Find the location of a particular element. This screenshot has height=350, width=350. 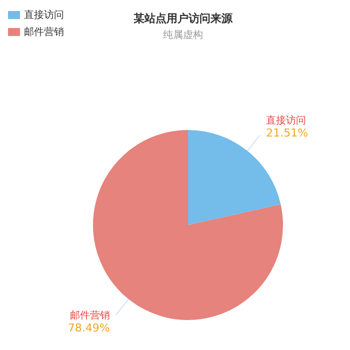

slice-label: 直接访问 is located at coordinates (286, 120).